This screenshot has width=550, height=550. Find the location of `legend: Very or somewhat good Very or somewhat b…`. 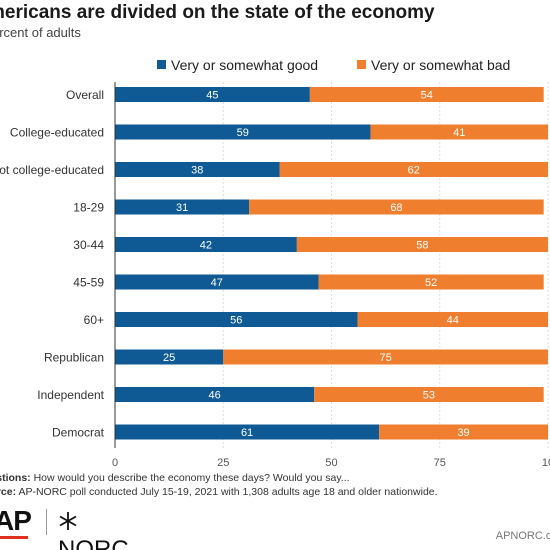

legend: Very or somewhat good Very or somewhat b… is located at coordinates (275, 66).